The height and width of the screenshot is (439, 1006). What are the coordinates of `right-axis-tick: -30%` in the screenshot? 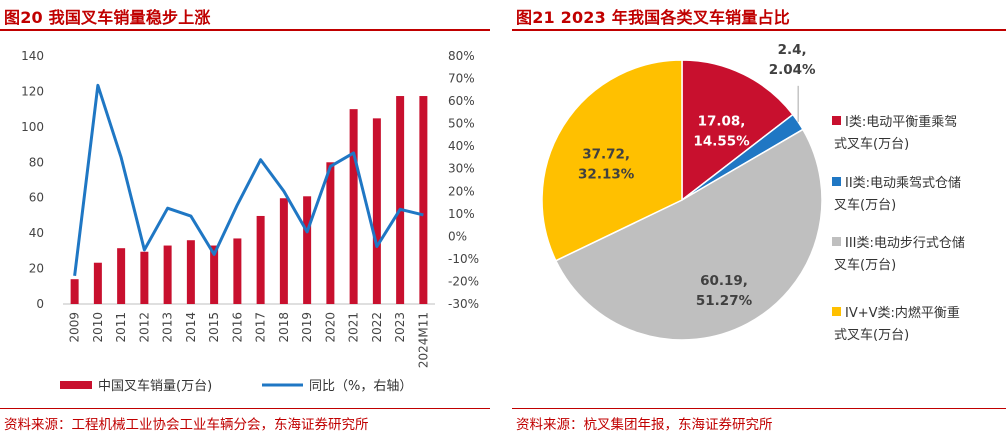 It's located at (463, 304).